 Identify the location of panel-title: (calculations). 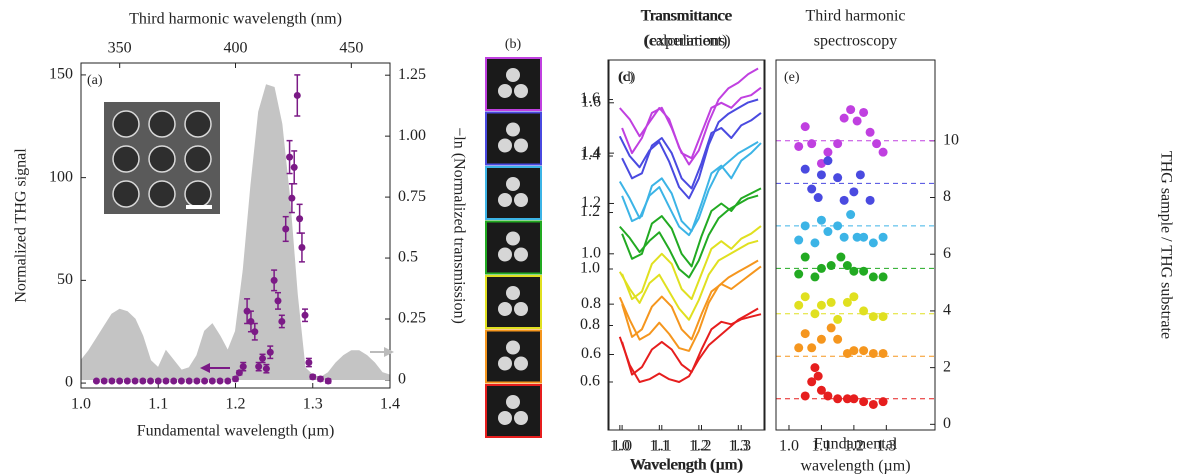
(686, 41).